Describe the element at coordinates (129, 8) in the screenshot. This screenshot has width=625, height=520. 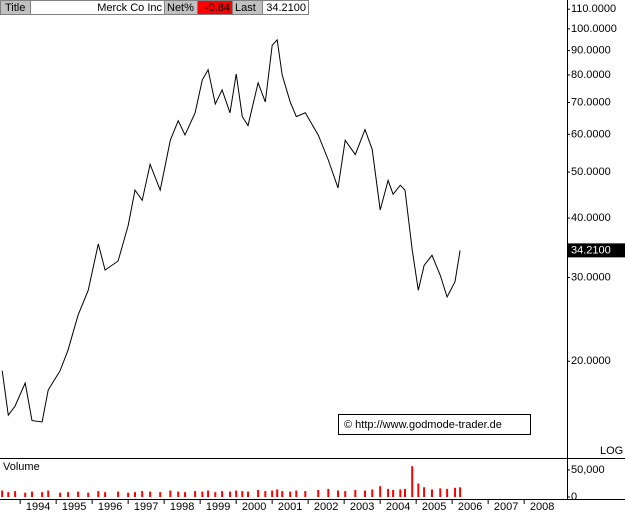
I see `header-name: Merck Co Inc` at that location.